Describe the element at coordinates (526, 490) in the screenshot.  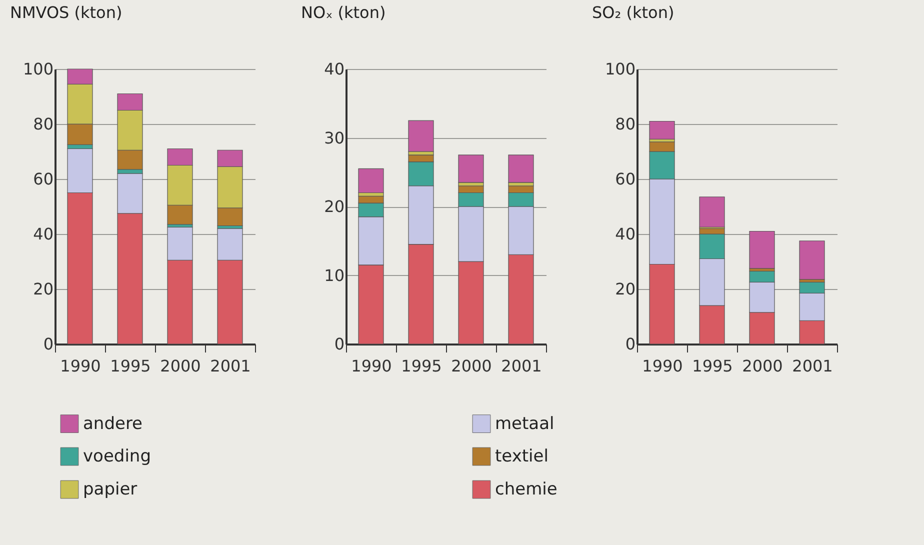
I see `legend-label: chemie` at that location.